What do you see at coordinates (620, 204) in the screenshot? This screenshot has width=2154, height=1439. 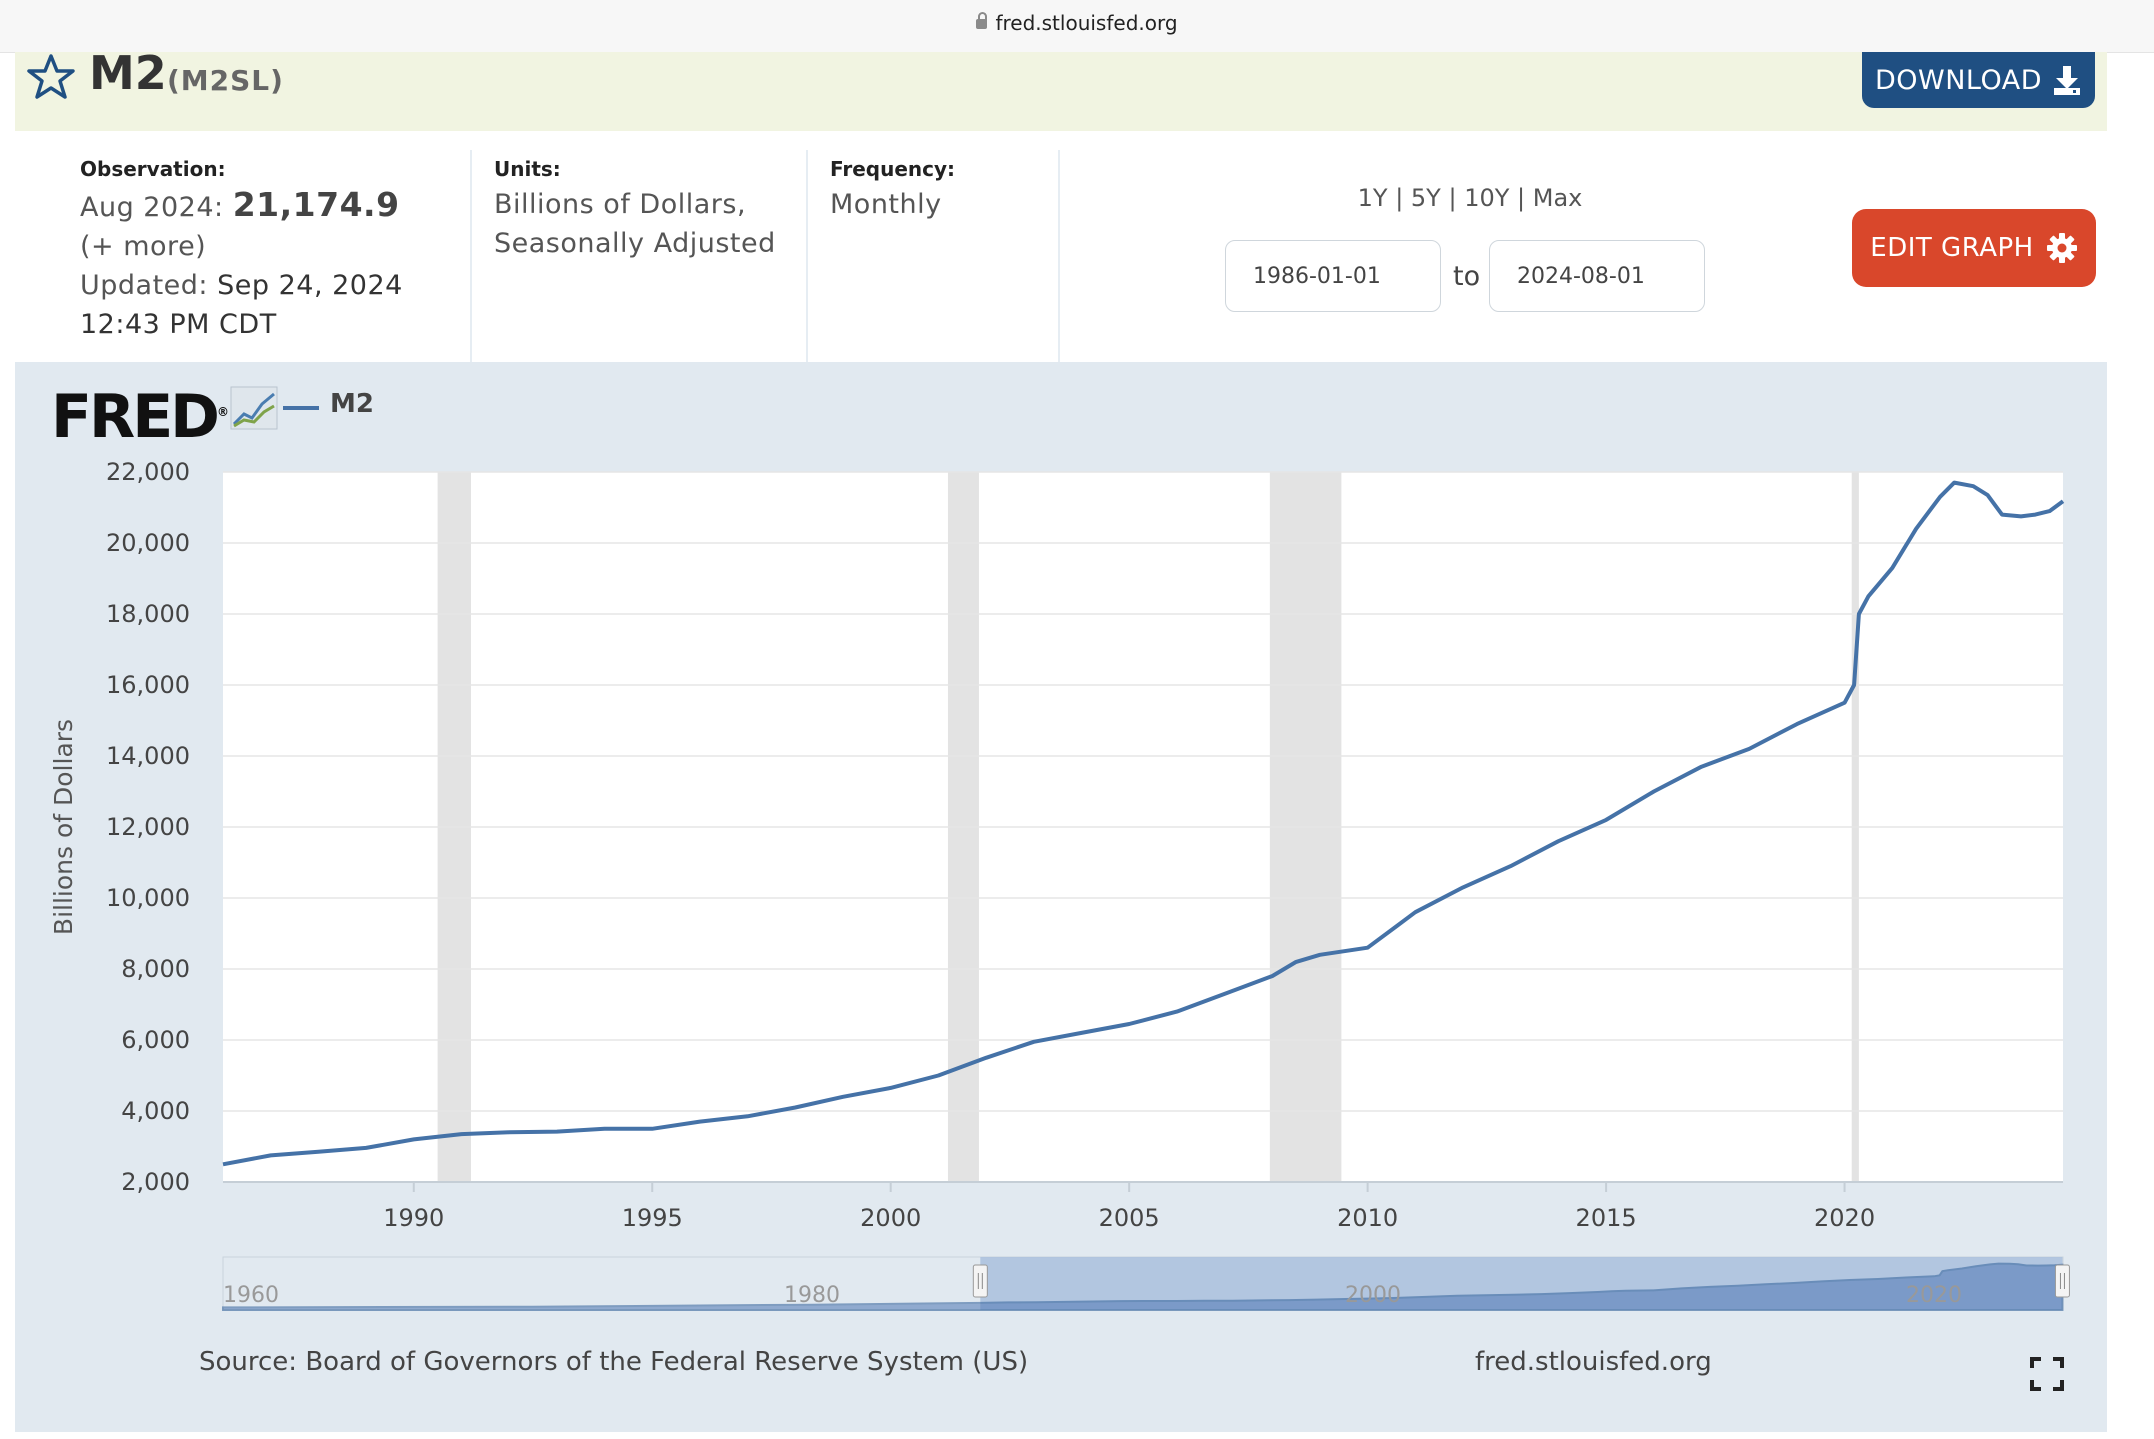 I see `units-line1: Billions of Dollars,` at bounding box center [620, 204].